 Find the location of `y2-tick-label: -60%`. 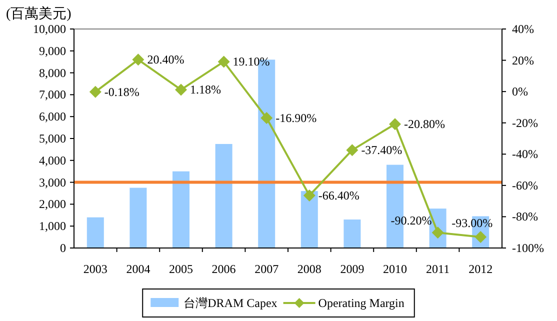

y2-tick-label: -60% is located at coordinates (525, 185).